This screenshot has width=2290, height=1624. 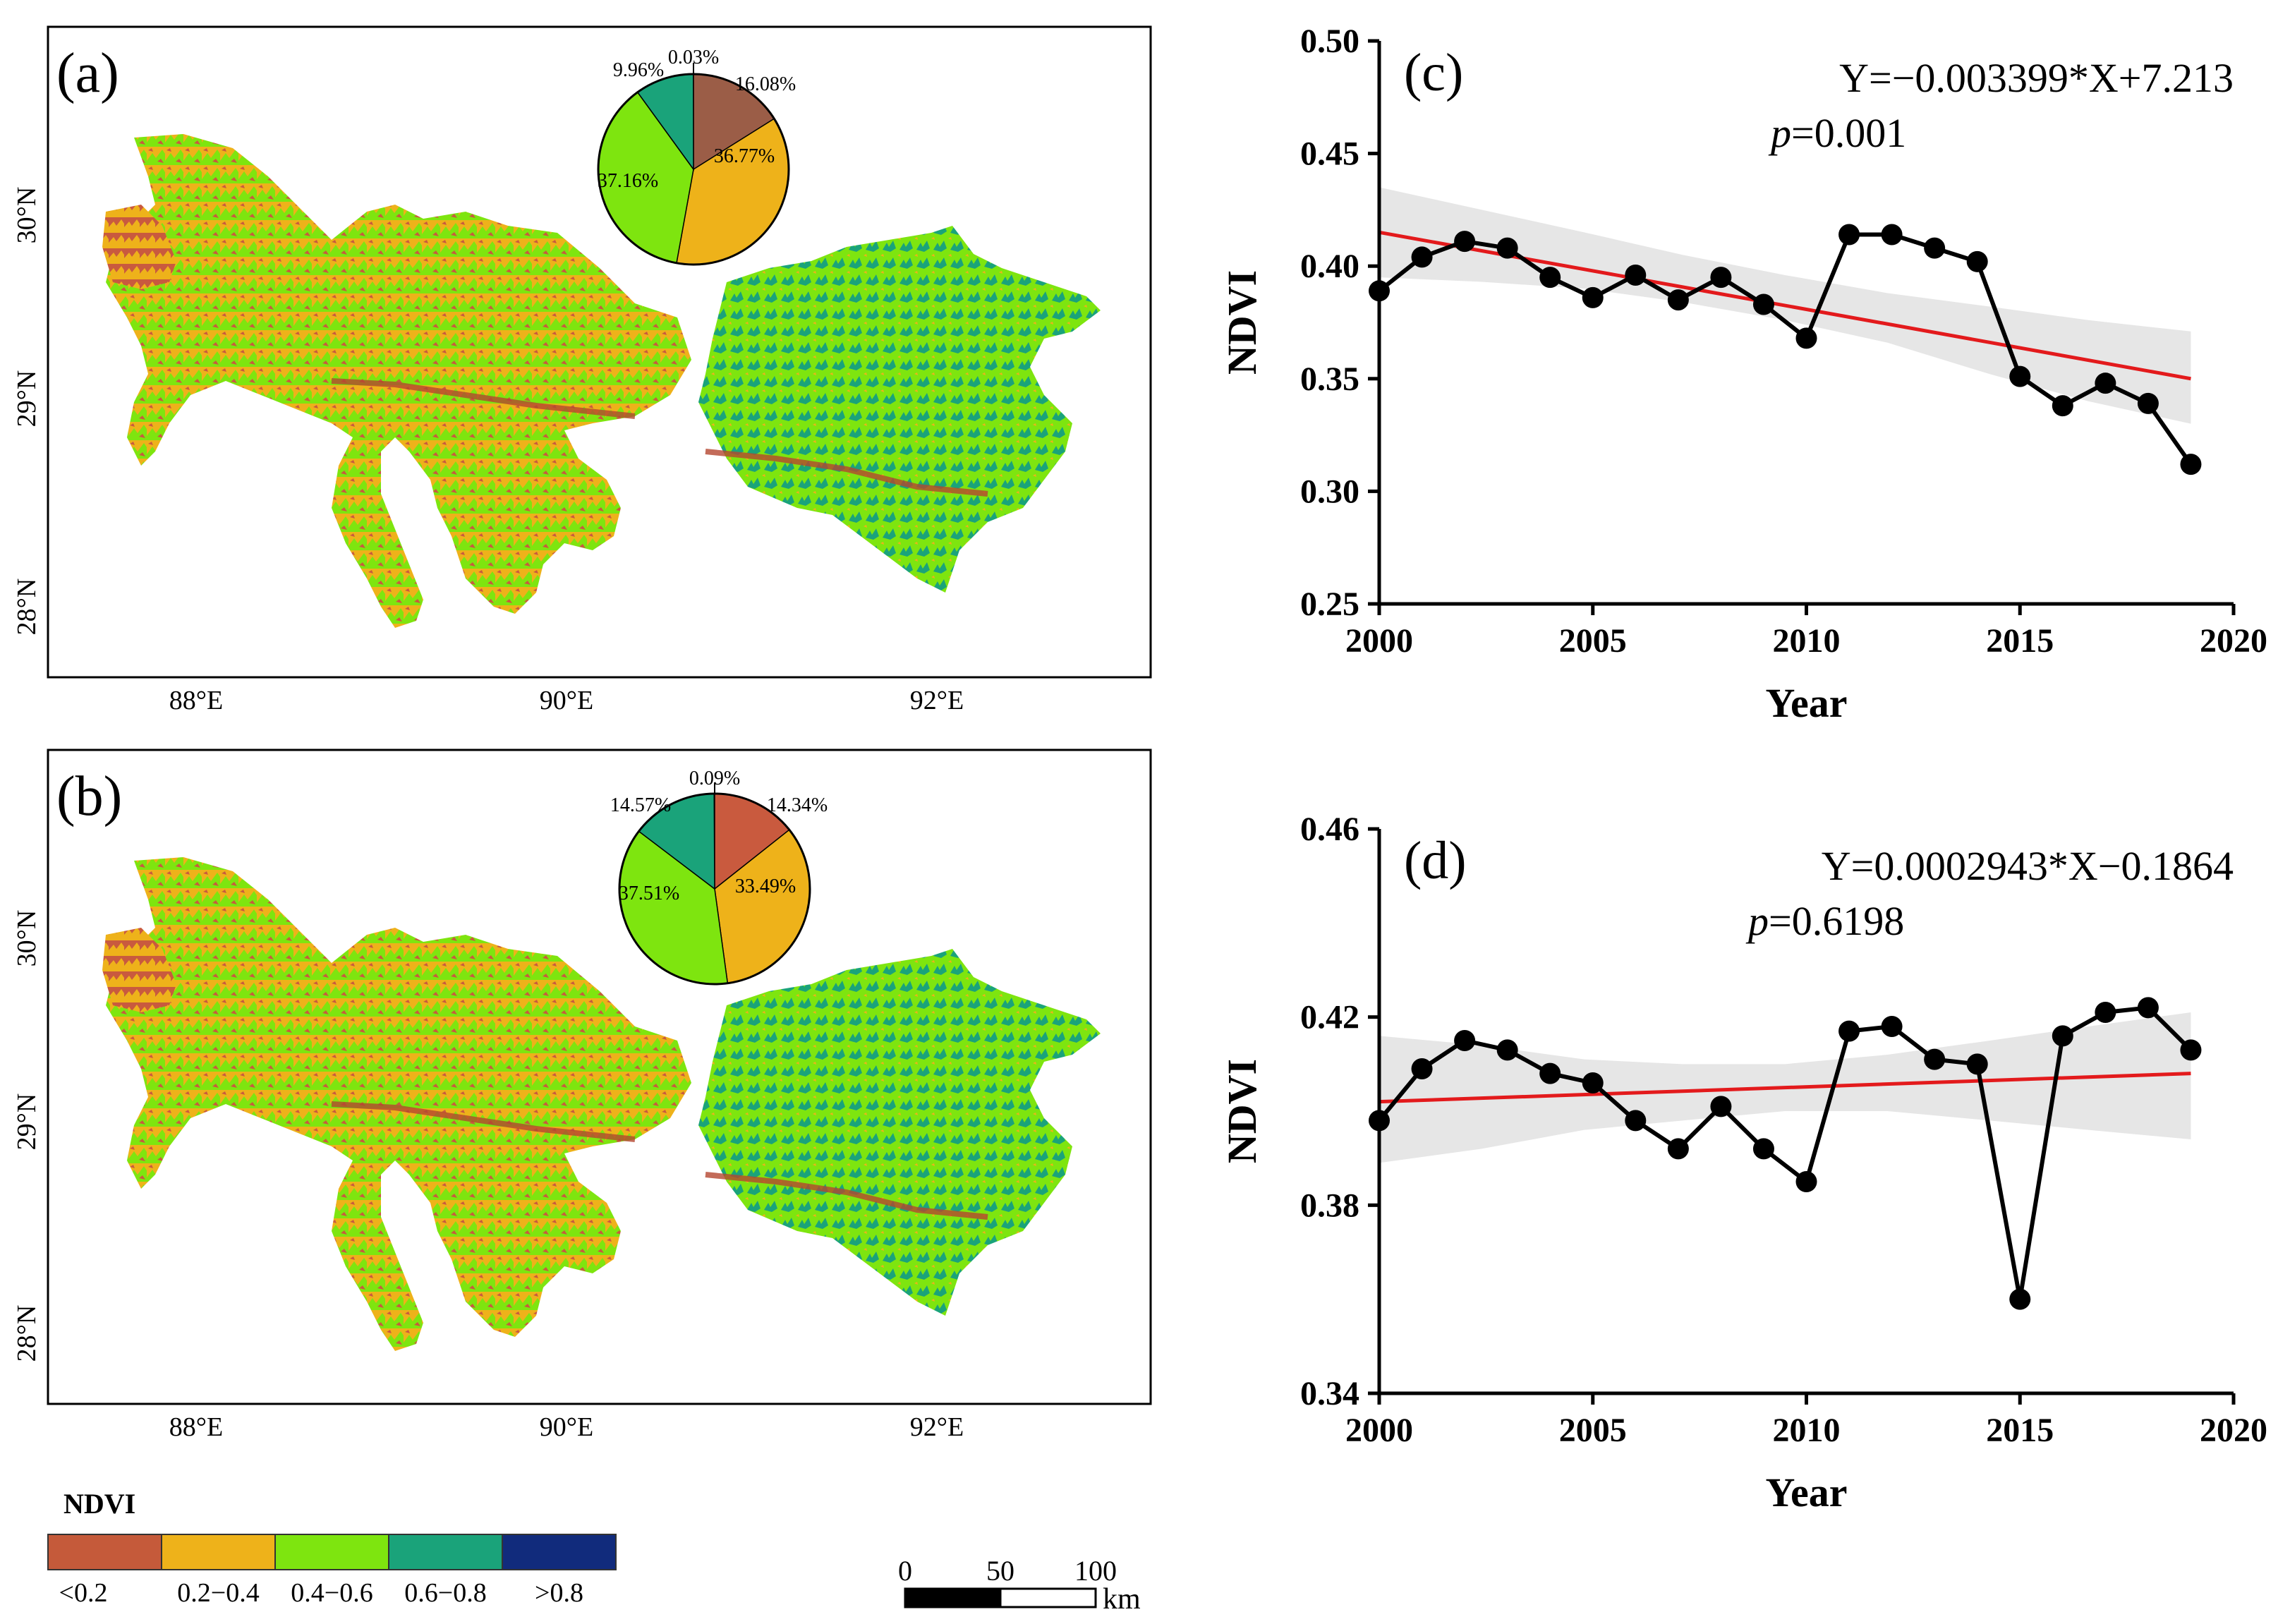 What do you see at coordinates (1433, 72) in the screenshot?
I see `panel-label: (c)` at bounding box center [1433, 72].